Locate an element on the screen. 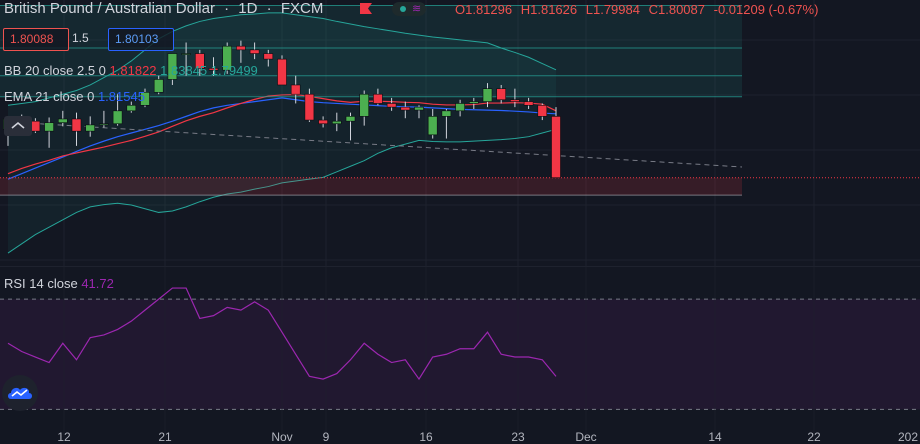 The height and width of the screenshot is (444, 920). interval-label: 1D is located at coordinates (248, 8).